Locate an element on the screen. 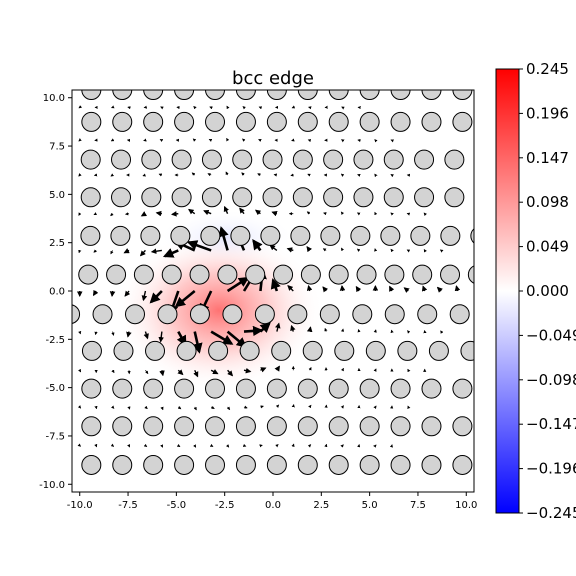 The height and width of the screenshot is (576, 576). y-tick-label: 10.0 is located at coordinates (54, 98).